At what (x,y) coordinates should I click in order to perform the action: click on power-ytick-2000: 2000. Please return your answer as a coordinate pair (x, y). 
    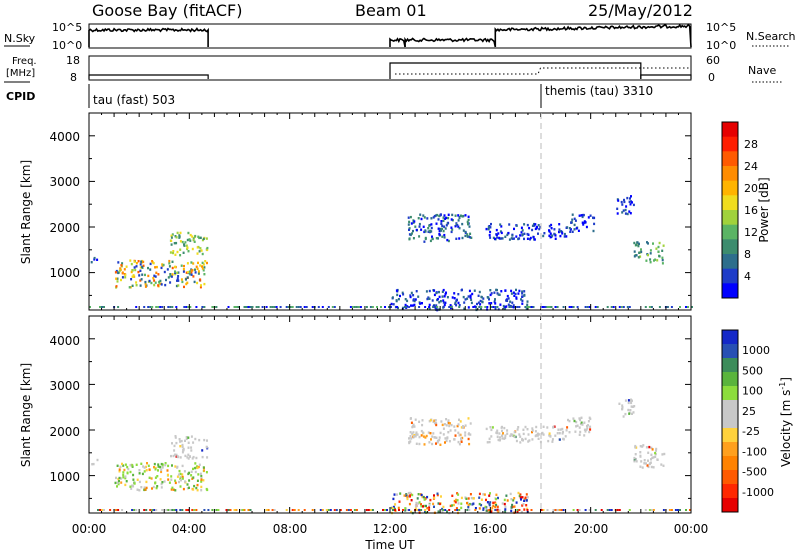
    Looking at the image, I should click on (64, 228).